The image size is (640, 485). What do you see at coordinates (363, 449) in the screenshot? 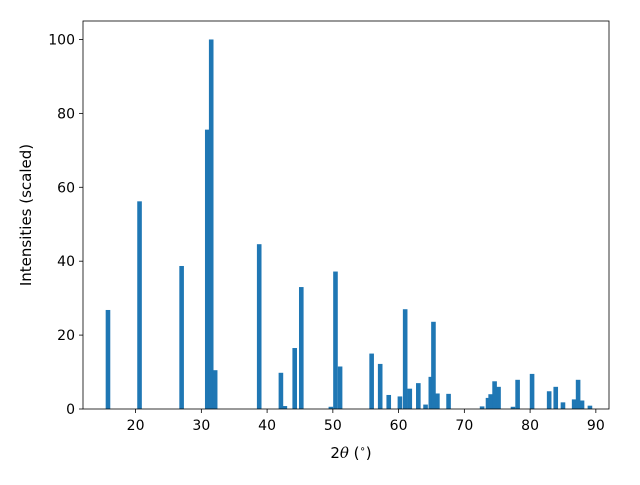
I see `x-label-degree: ∘` at bounding box center [363, 449].